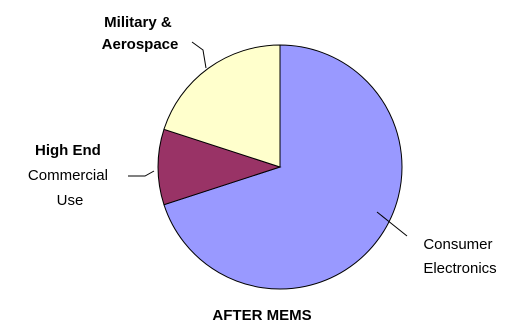 The height and width of the screenshot is (330, 514). What do you see at coordinates (261, 315) in the screenshot?
I see `chart-title: AFTER MEMS` at bounding box center [261, 315].